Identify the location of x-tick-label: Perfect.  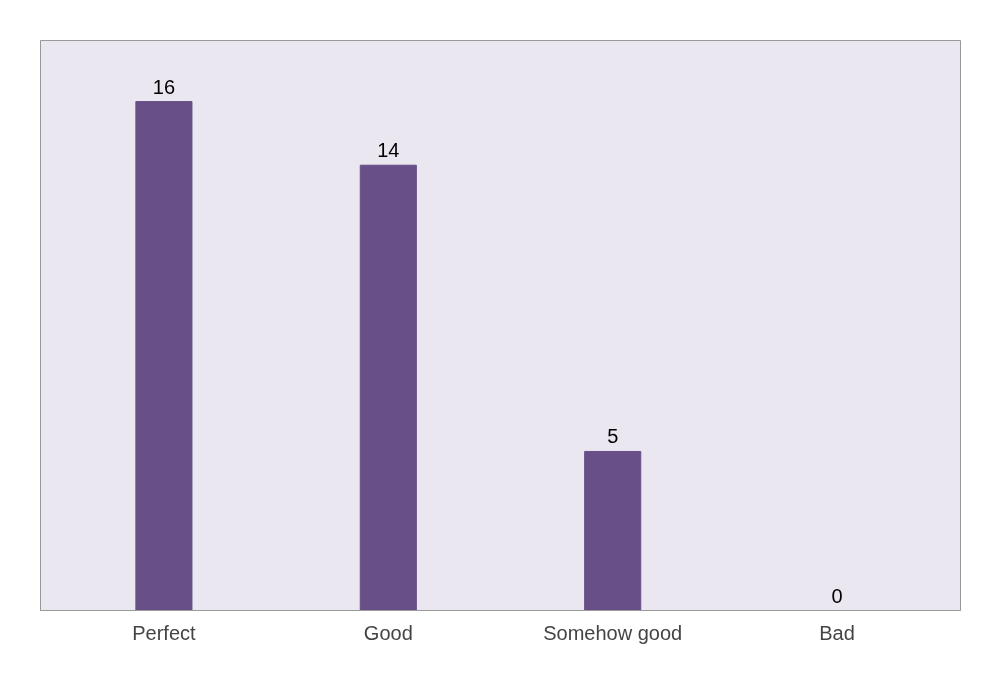
(164, 632).